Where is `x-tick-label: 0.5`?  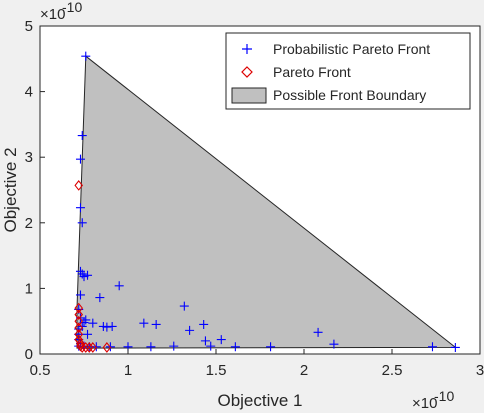 x-tick-label: 0.5 is located at coordinates (40, 370).